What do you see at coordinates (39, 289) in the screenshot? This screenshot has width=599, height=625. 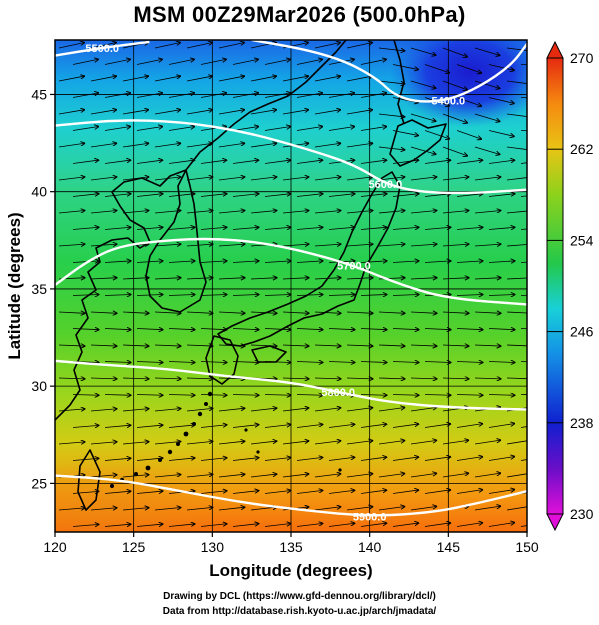 I see `y-tick-label: 35` at bounding box center [39, 289].